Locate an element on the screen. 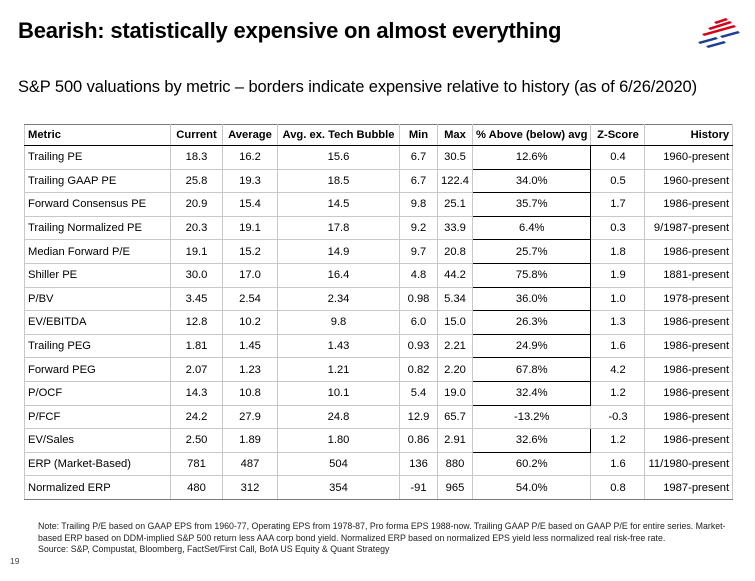 This screenshot has width=755, height=581. cell-pct-above: 54.0% is located at coordinates (531, 487).